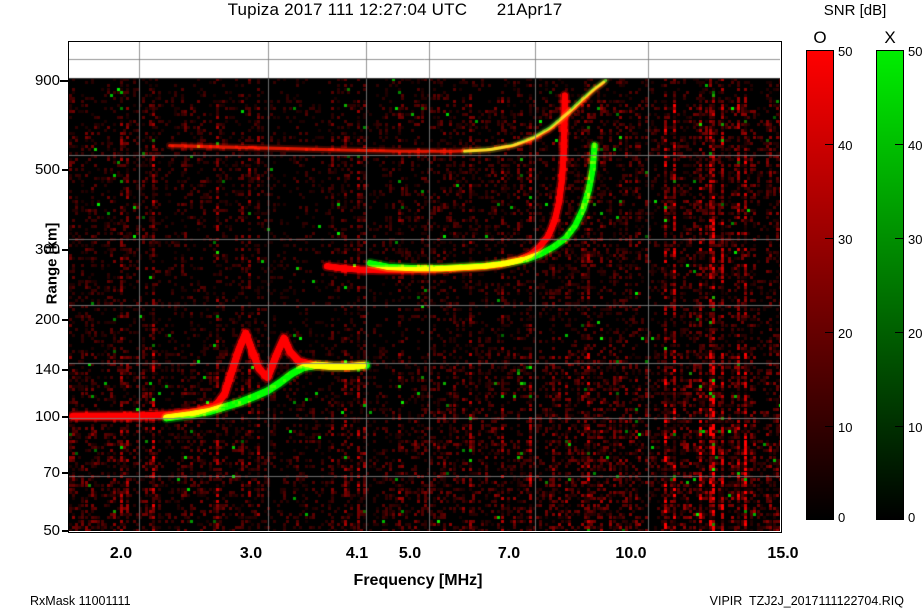  Describe the element at coordinates (915, 427) in the screenshot. I see `cb-x-tick-10: 10` at that location.